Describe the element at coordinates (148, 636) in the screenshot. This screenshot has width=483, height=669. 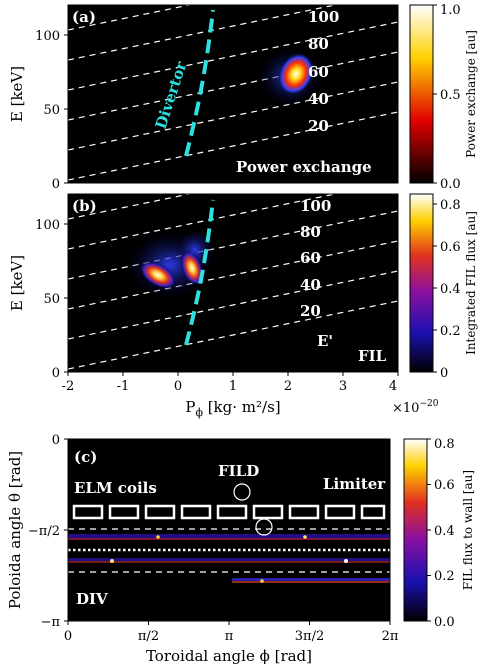
I see `xtick-label: π/2` at that location.